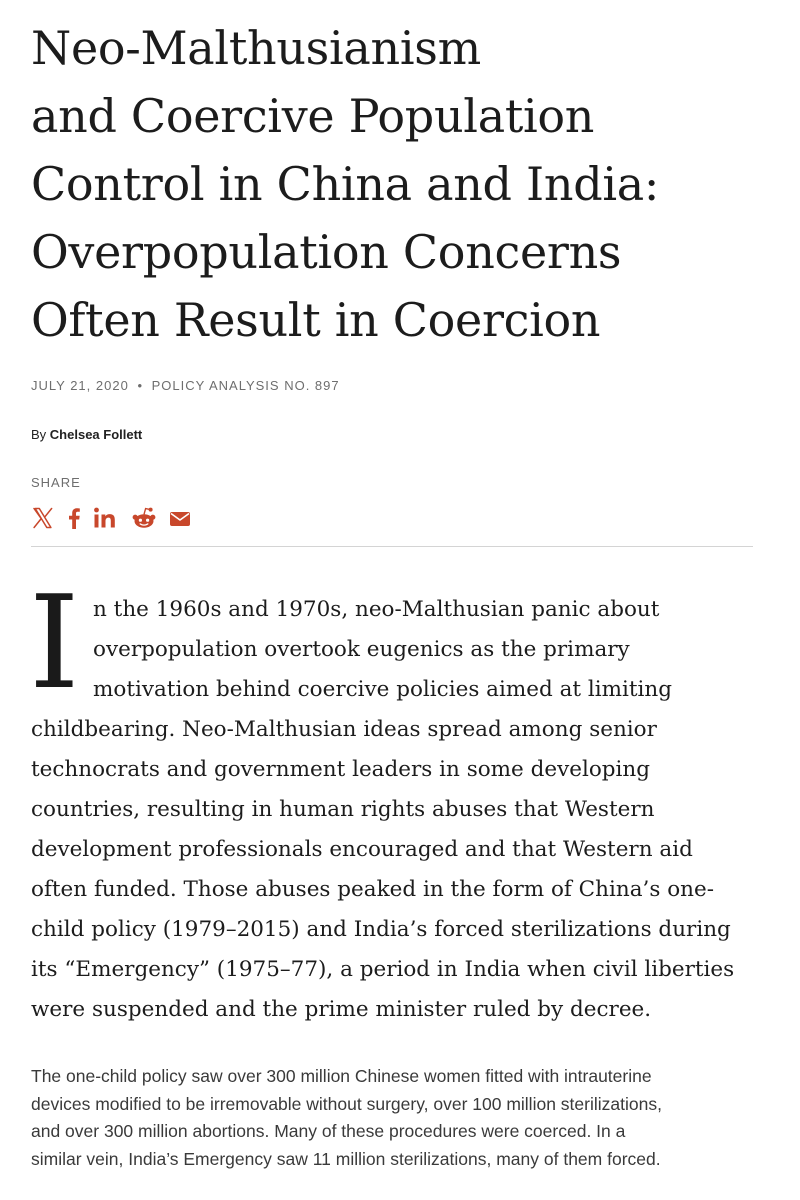 This screenshot has height=1200, width=800. I want to click on byline-prefix: By, so click(39, 434).